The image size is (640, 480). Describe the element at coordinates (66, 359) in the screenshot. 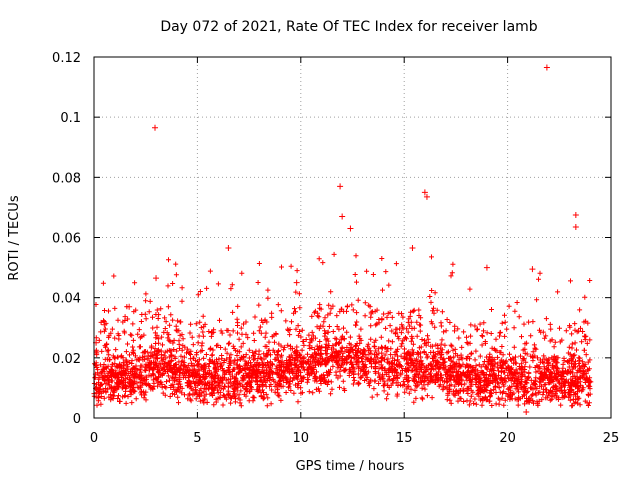

I see `y-tick-label: 0.02` at that location.